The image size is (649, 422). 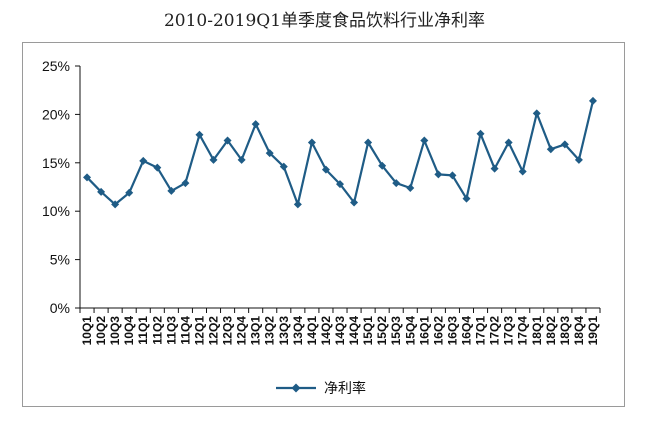 I want to click on x-tick-label: 15Q4, so click(x=410, y=331).